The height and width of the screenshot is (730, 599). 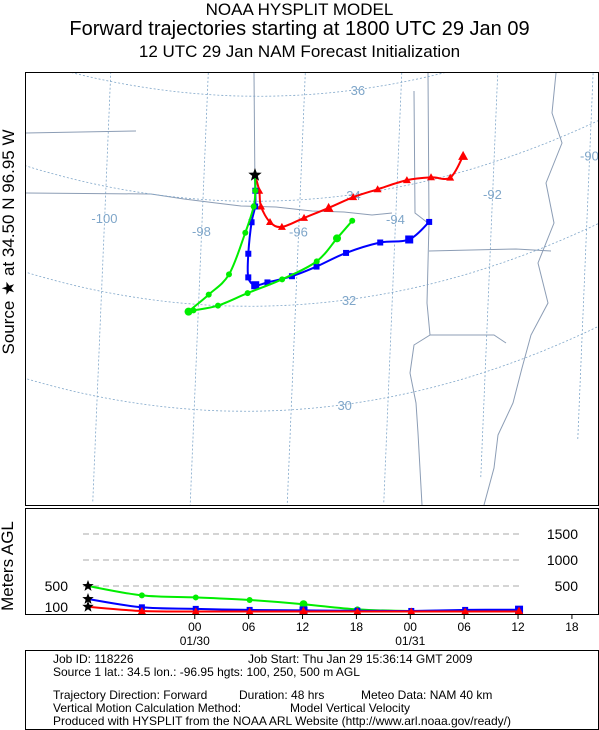 I want to click on vertical-motion-label: Vertical Motion Calculation Method:, so click(x=147, y=708).